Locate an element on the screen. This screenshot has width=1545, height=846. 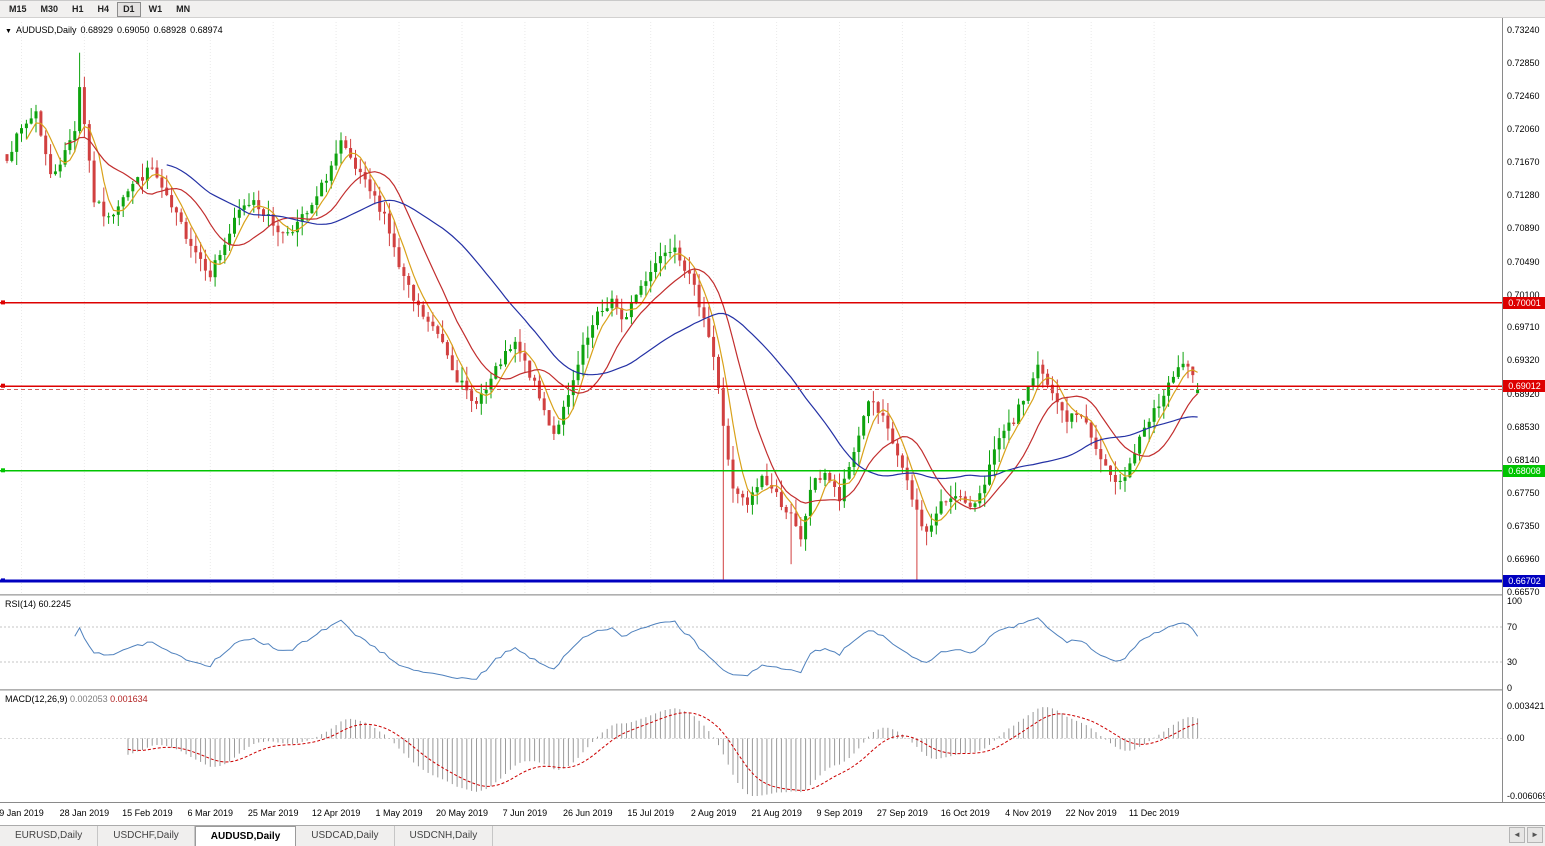
macd-panel-canvas is located at coordinates (751, 746).